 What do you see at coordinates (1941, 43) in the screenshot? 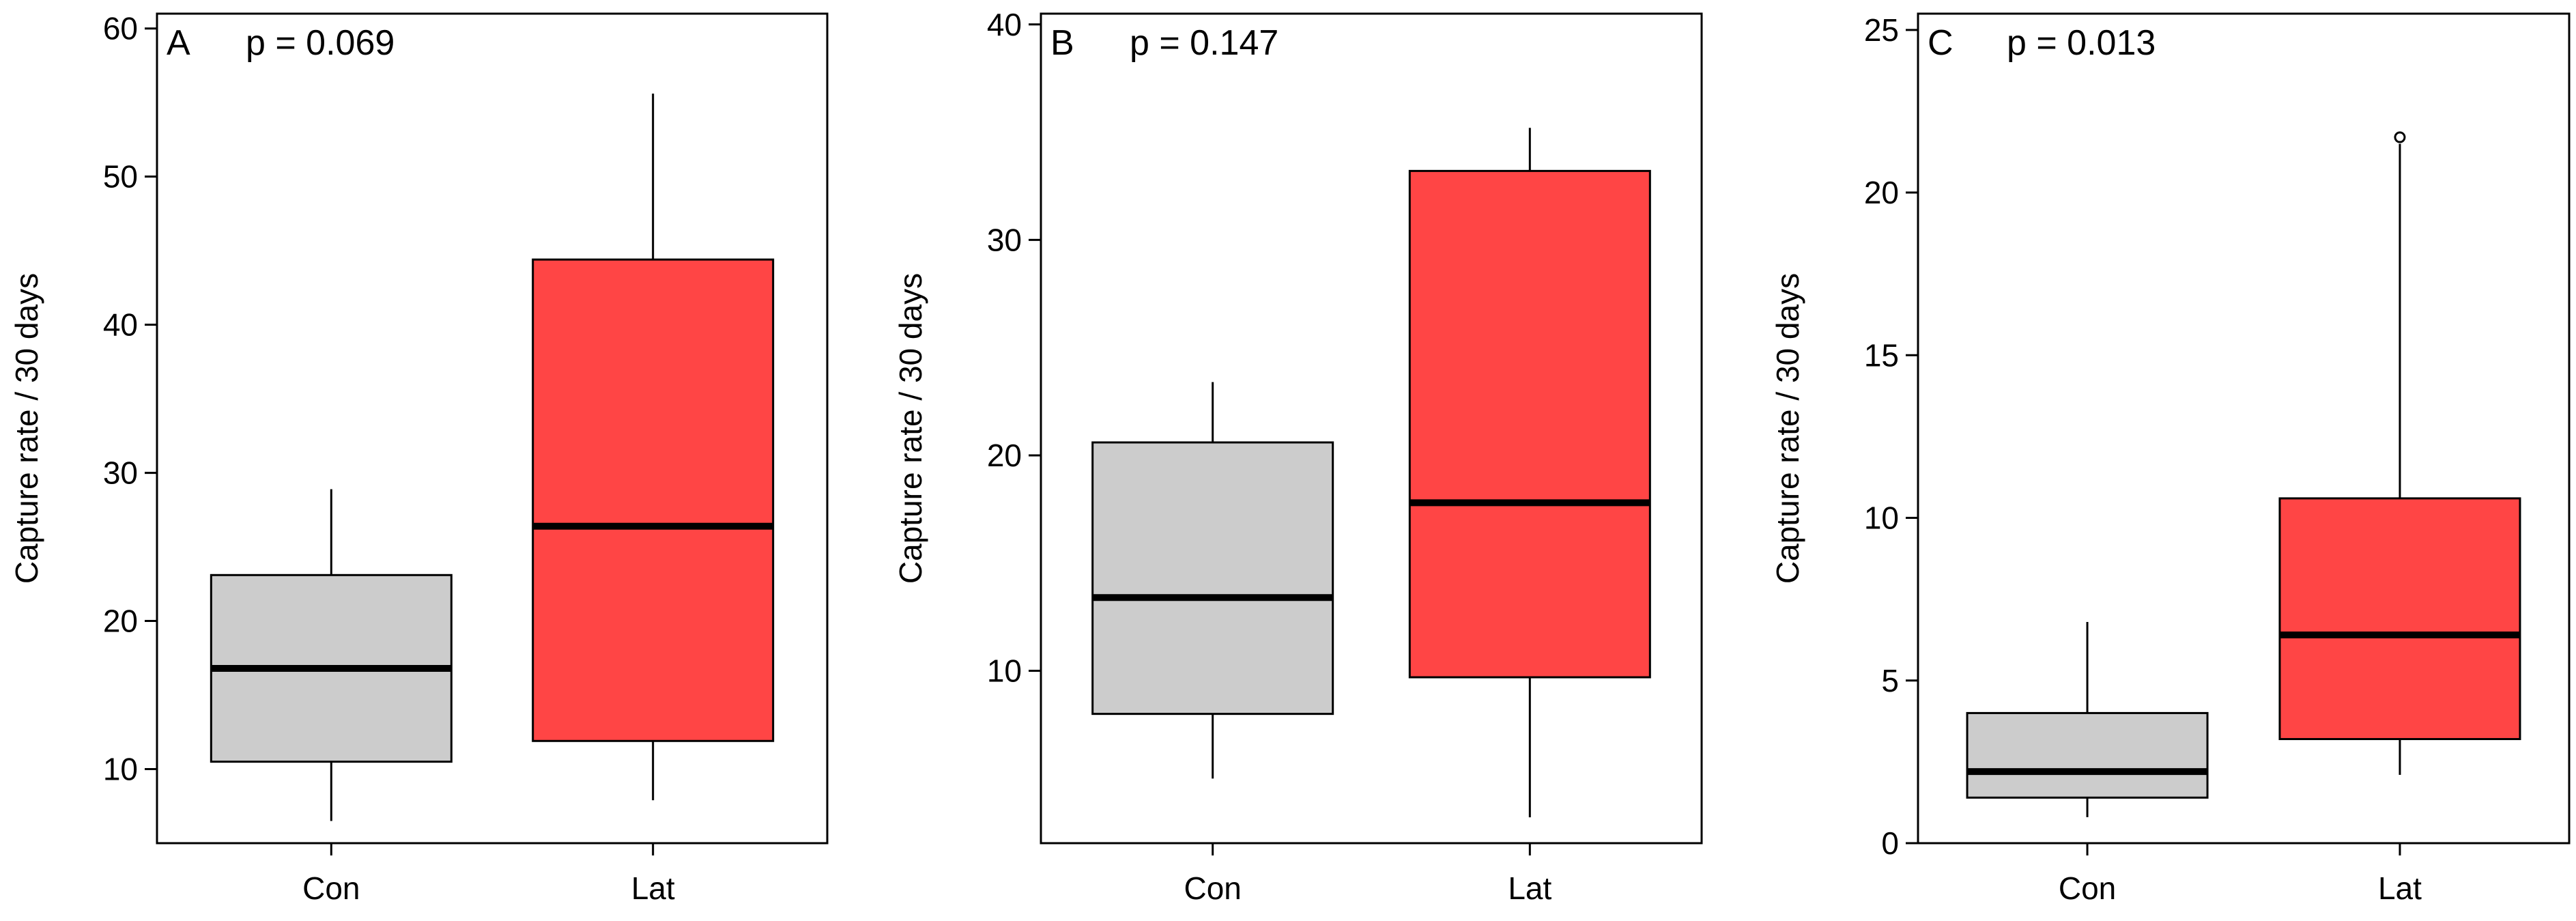
I see `panel-label: C` at bounding box center [1941, 43].